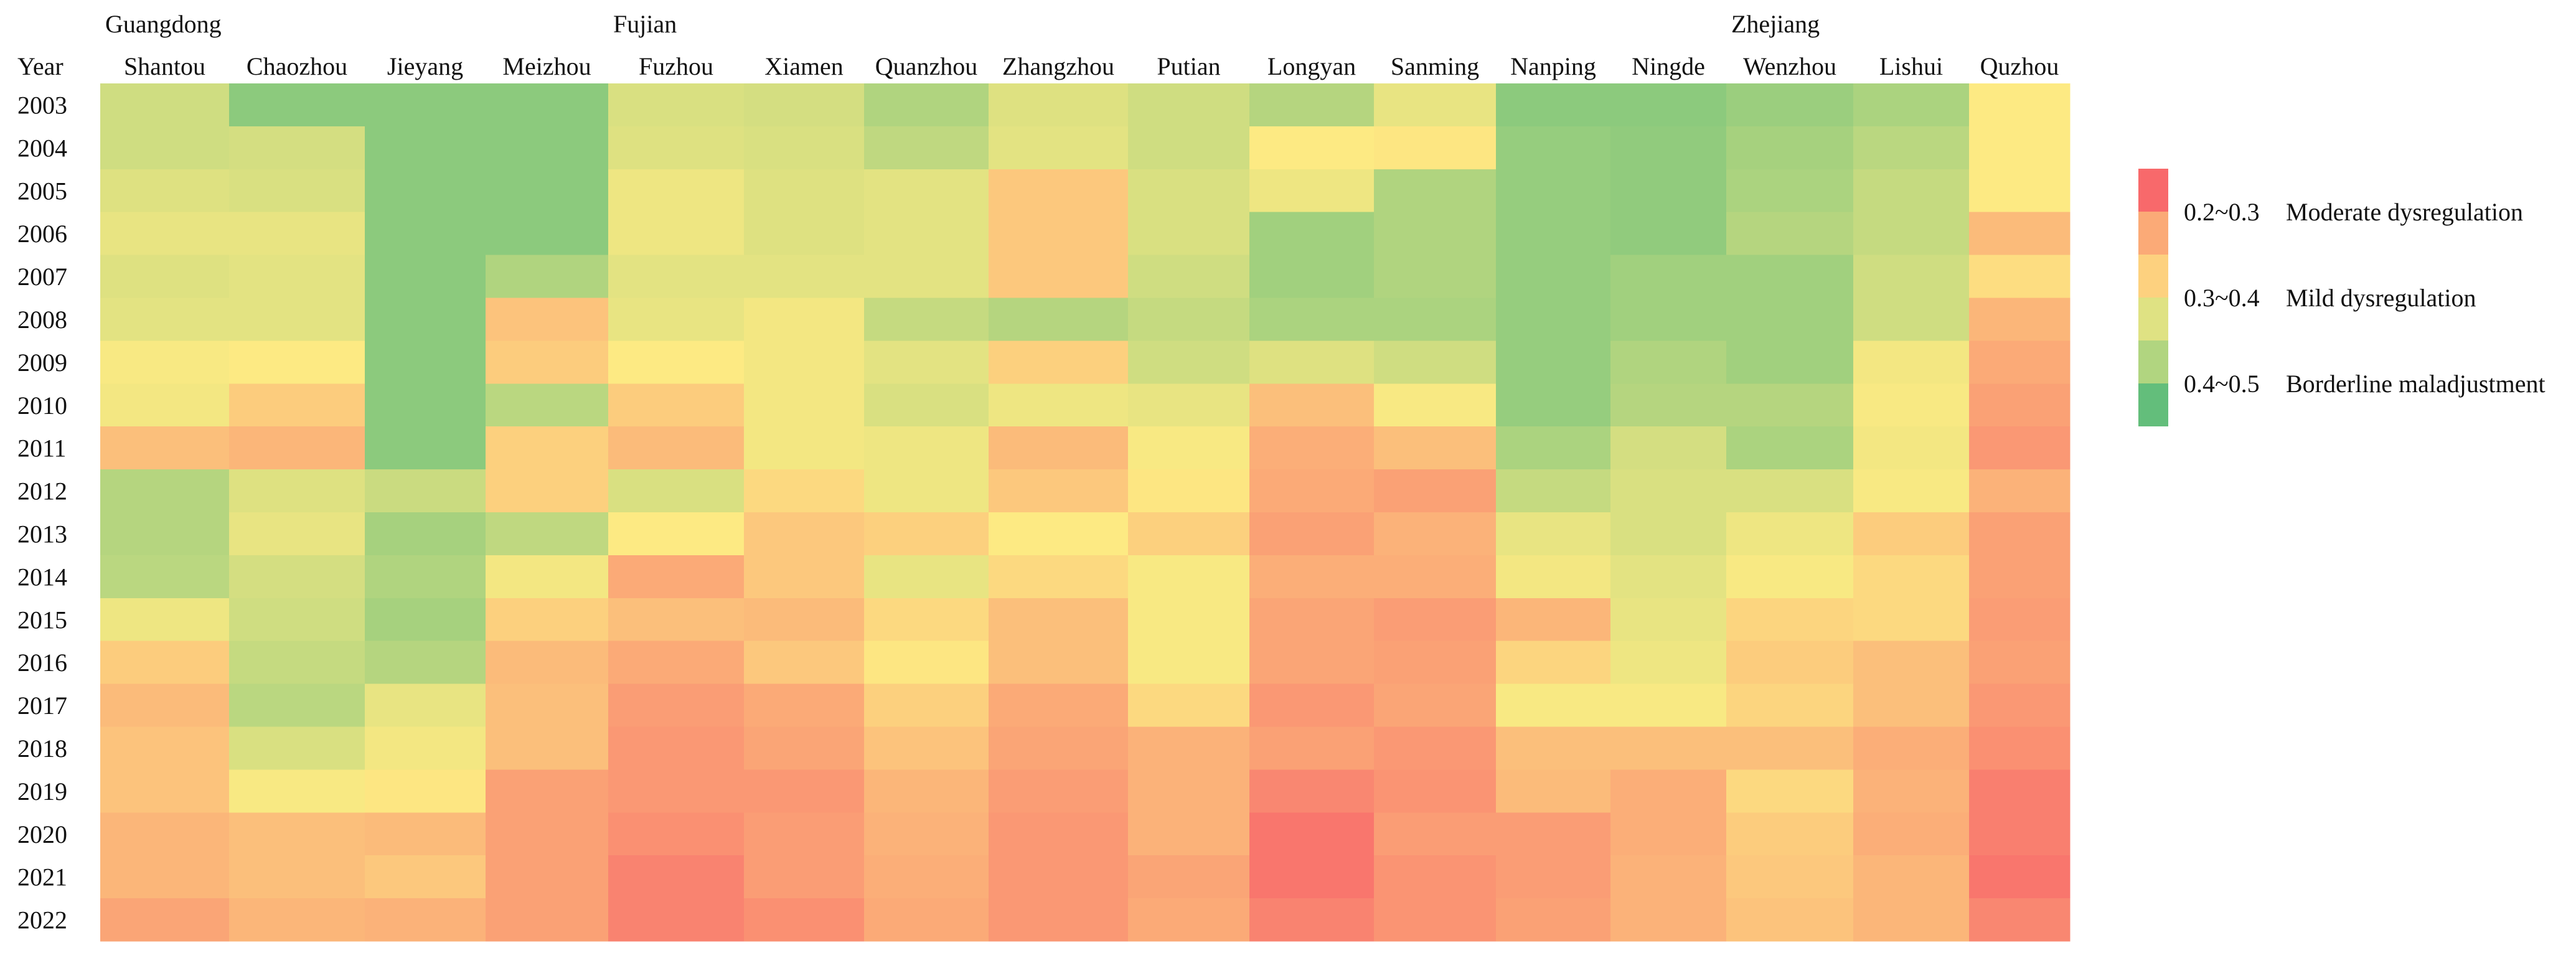  What do you see at coordinates (42, 363) in the screenshot?
I see `row-label: 2009` at bounding box center [42, 363].